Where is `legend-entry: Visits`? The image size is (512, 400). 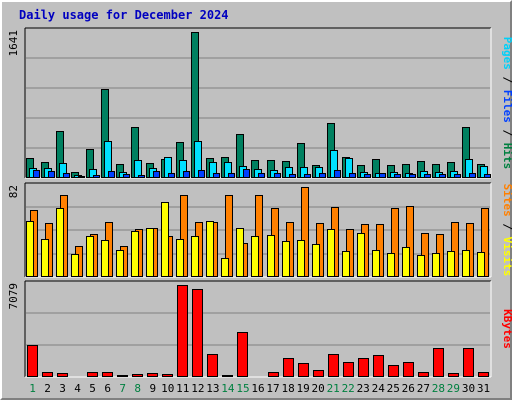
legend-entry: Visits is located at coordinates (506, 257).